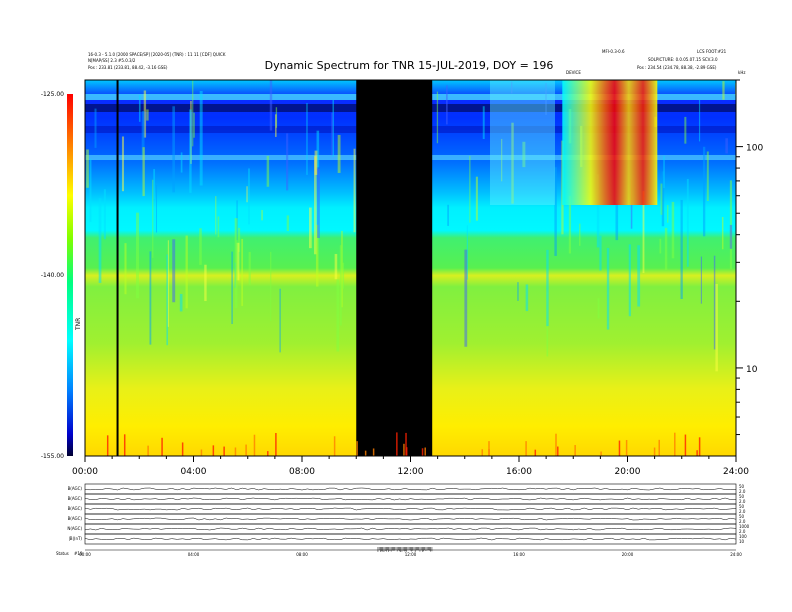 The image size is (792, 612). What do you see at coordinates (610, 142) in the screenshot?
I see `radio-burst` at bounding box center [610, 142].